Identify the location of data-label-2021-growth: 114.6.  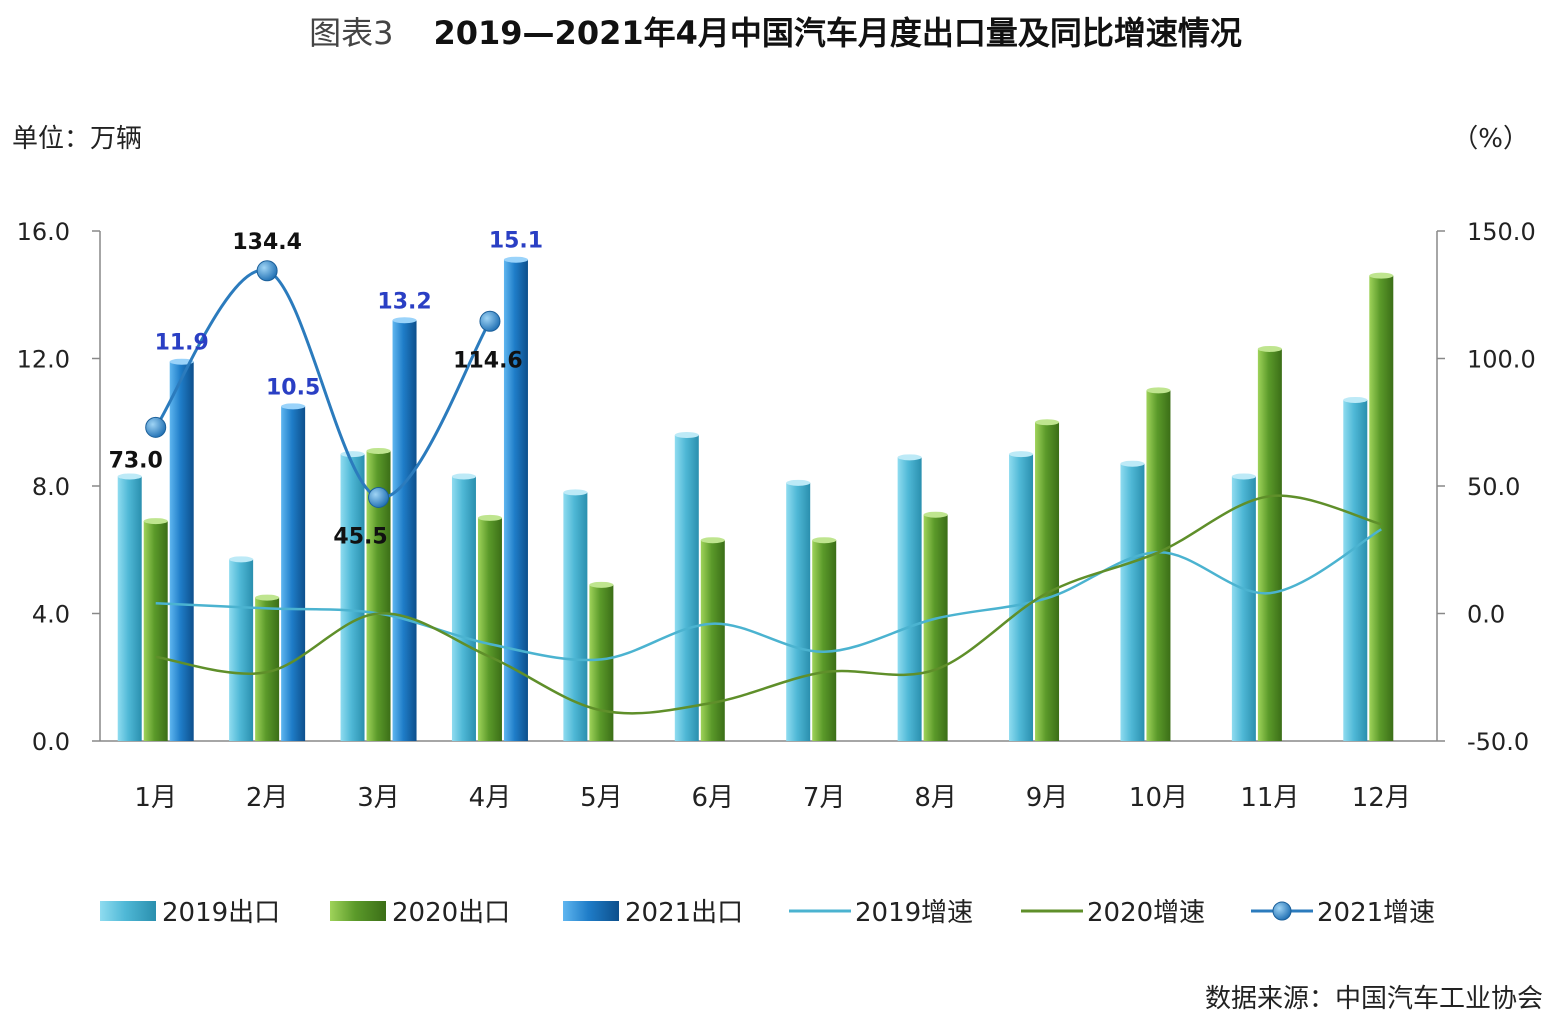
(488, 360).